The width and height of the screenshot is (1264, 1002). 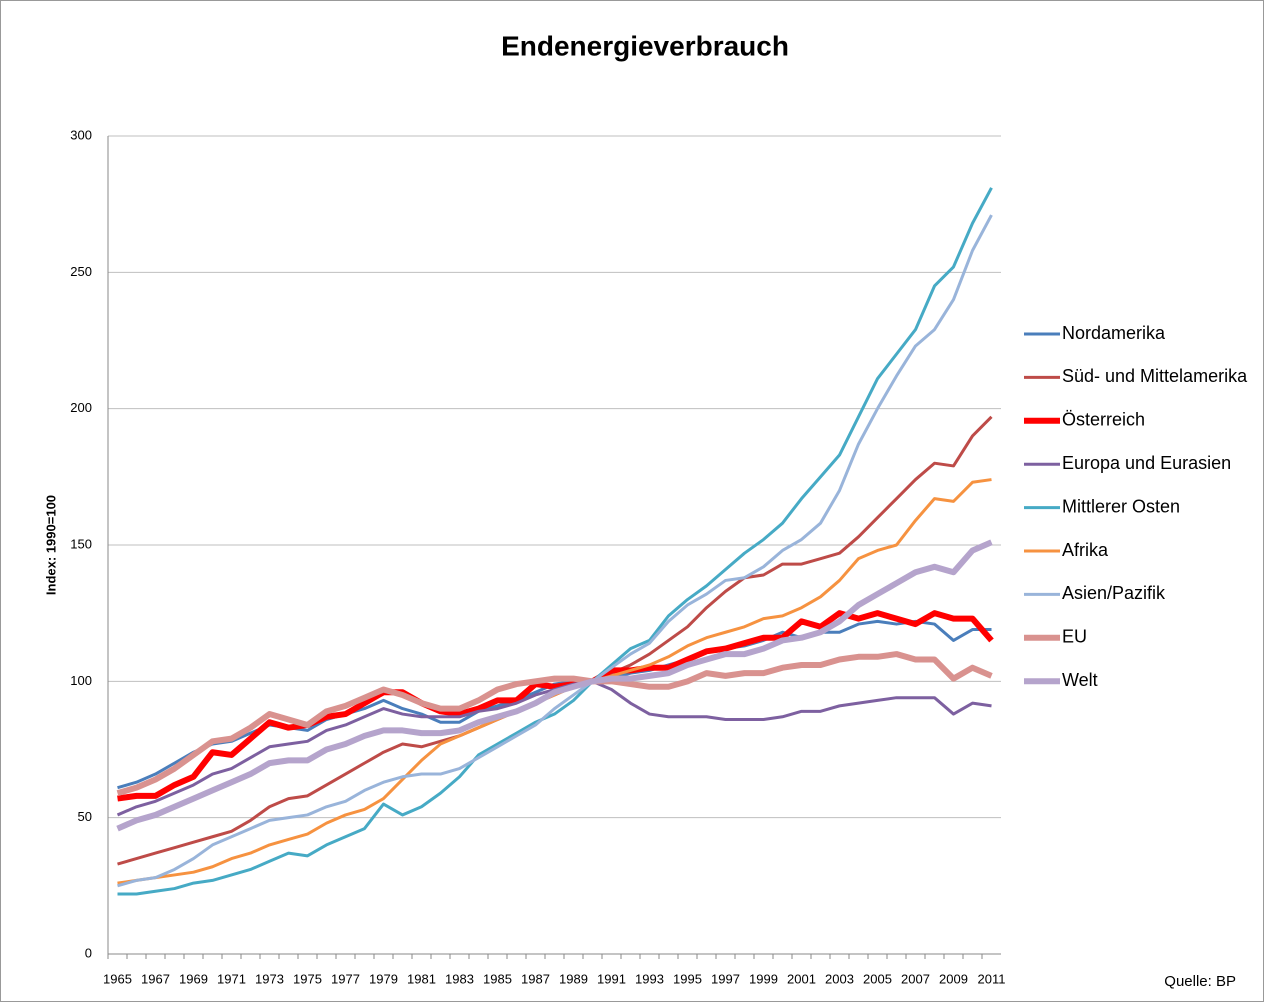 What do you see at coordinates (725, 978) in the screenshot?
I see `x-tick-label: 1997` at bounding box center [725, 978].